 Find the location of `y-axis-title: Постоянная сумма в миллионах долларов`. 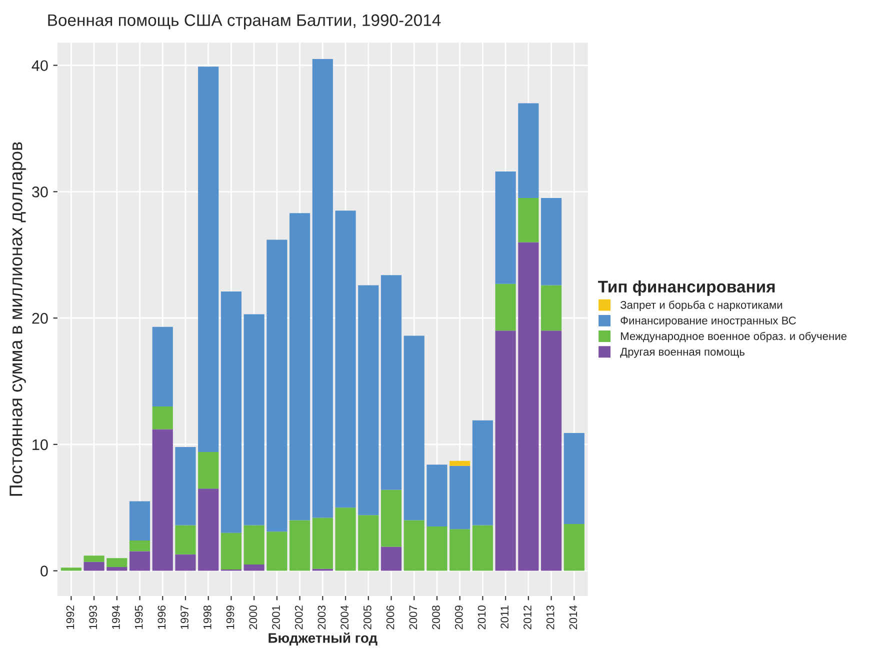

y-axis-title: Постоянная сумма в миллионах долларов is located at coordinates (18, 319).